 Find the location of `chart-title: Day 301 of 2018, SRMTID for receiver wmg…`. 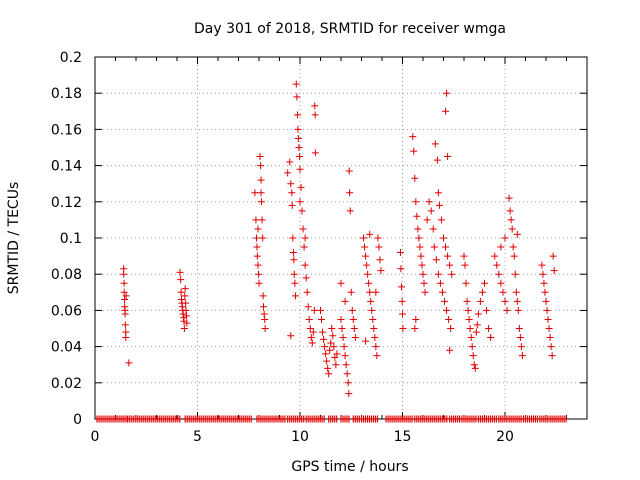

chart-title: Day 301 of 2018, SRMTID for receiver wmg… is located at coordinates (350, 29).